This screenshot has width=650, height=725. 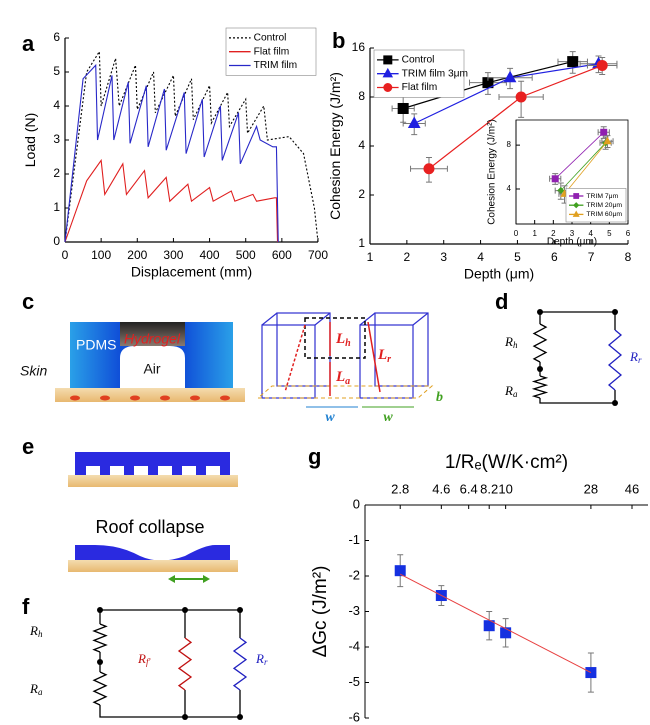 What do you see at coordinates (28, 43) in the screenshot?
I see `panel-label: a` at bounding box center [28, 43].